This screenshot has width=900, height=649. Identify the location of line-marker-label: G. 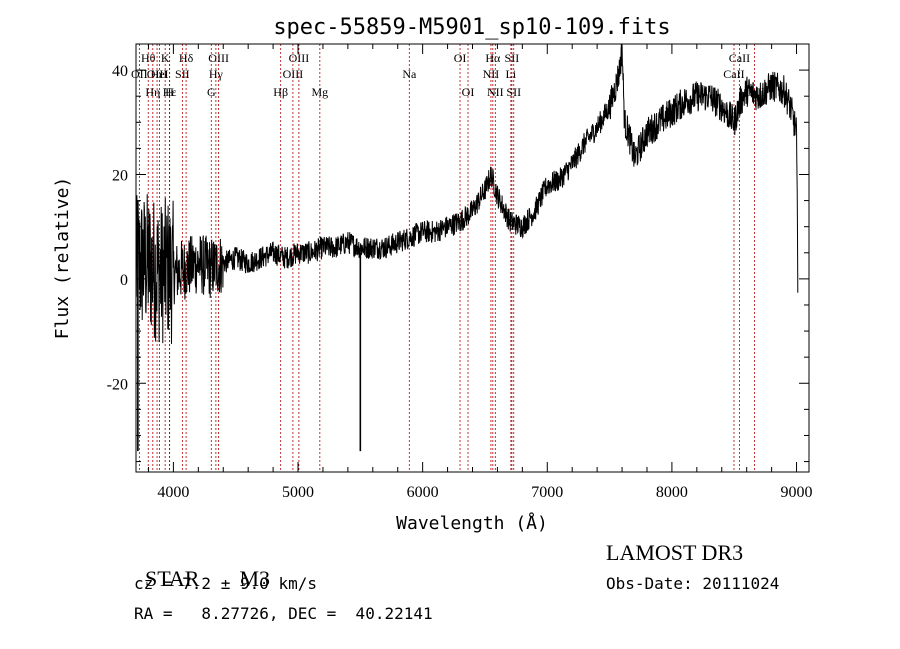
(211, 92).